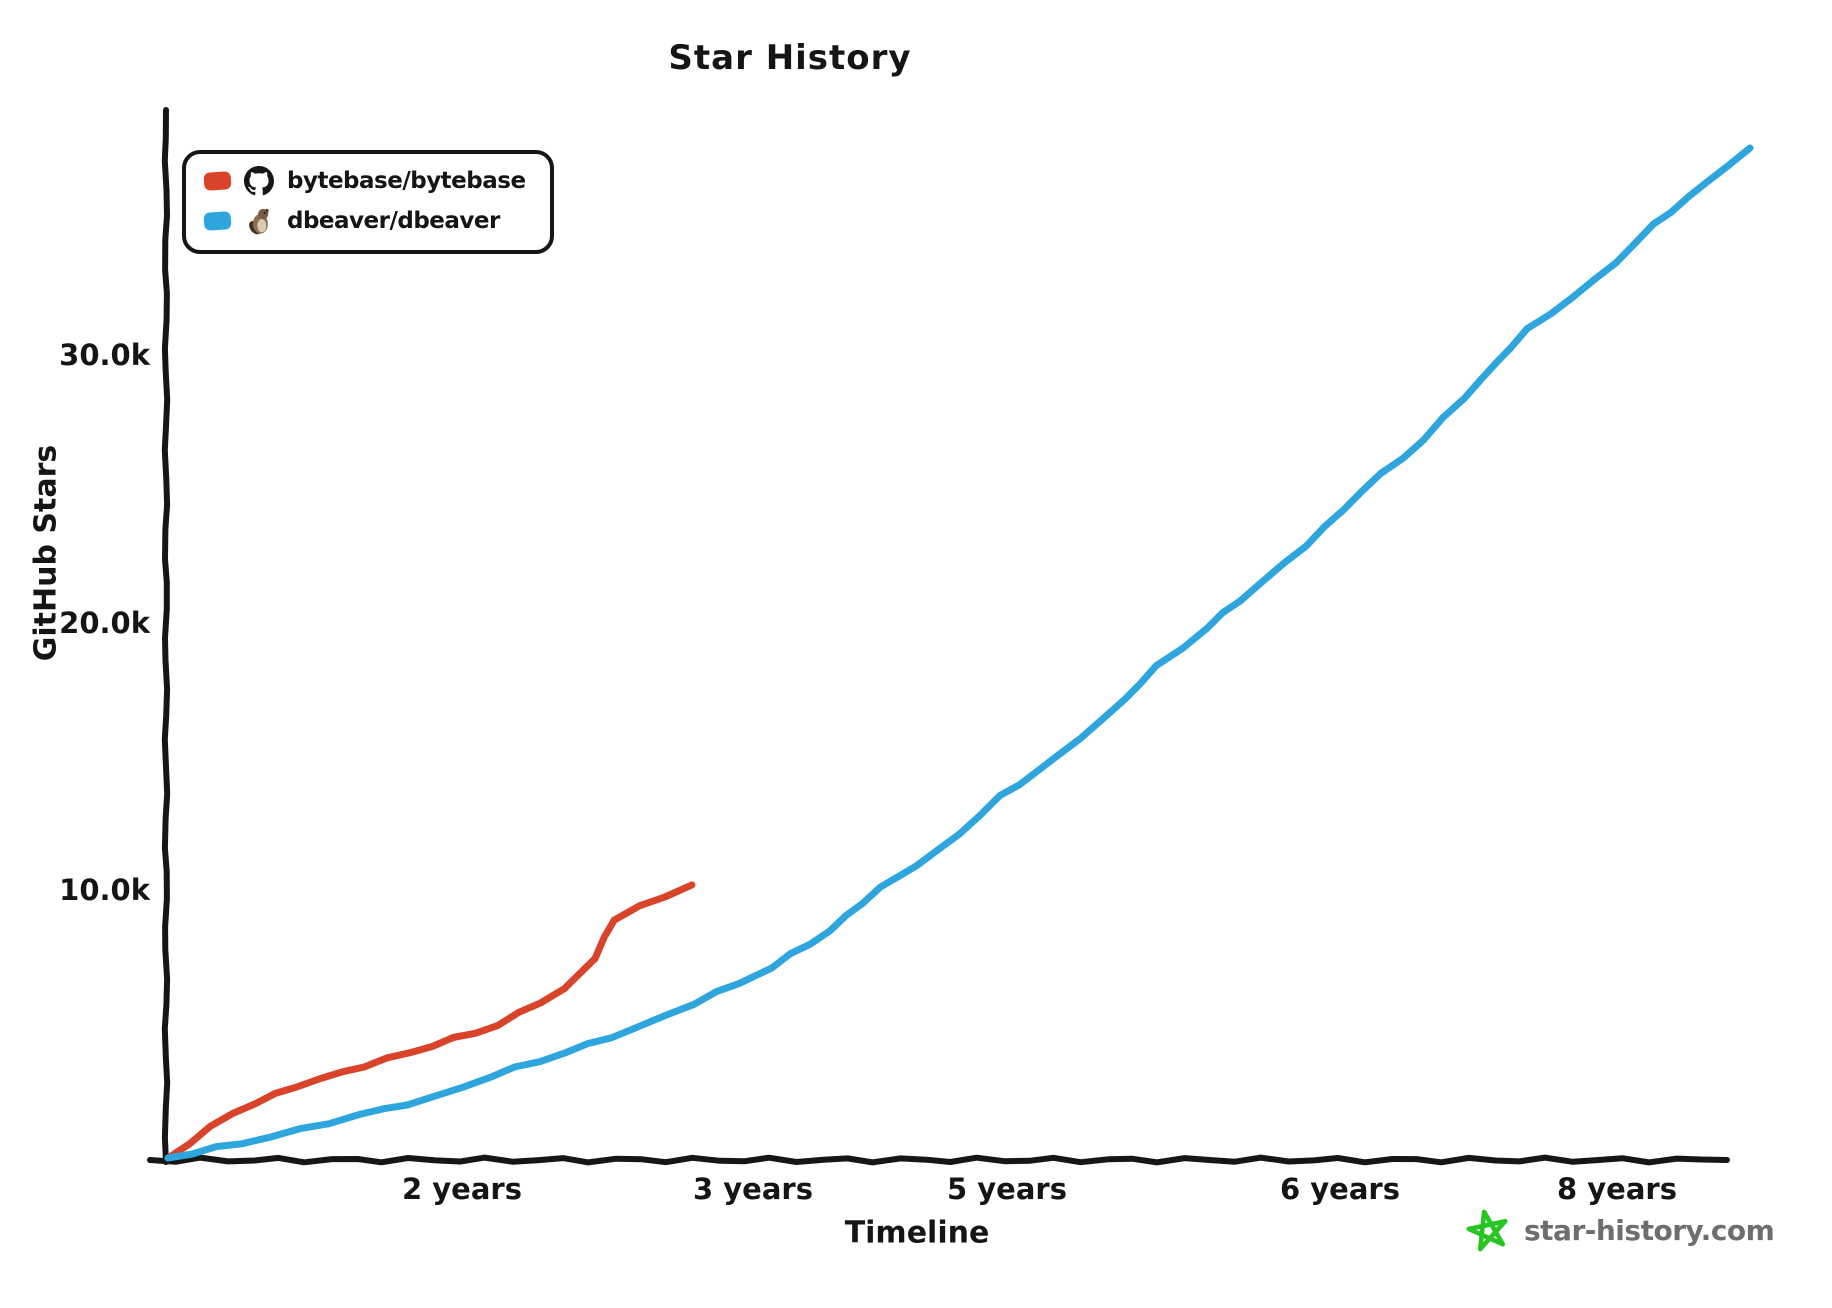  Describe the element at coordinates (1617, 1189) in the screenshot. I see `x-tick-label: 8 years` at that location.